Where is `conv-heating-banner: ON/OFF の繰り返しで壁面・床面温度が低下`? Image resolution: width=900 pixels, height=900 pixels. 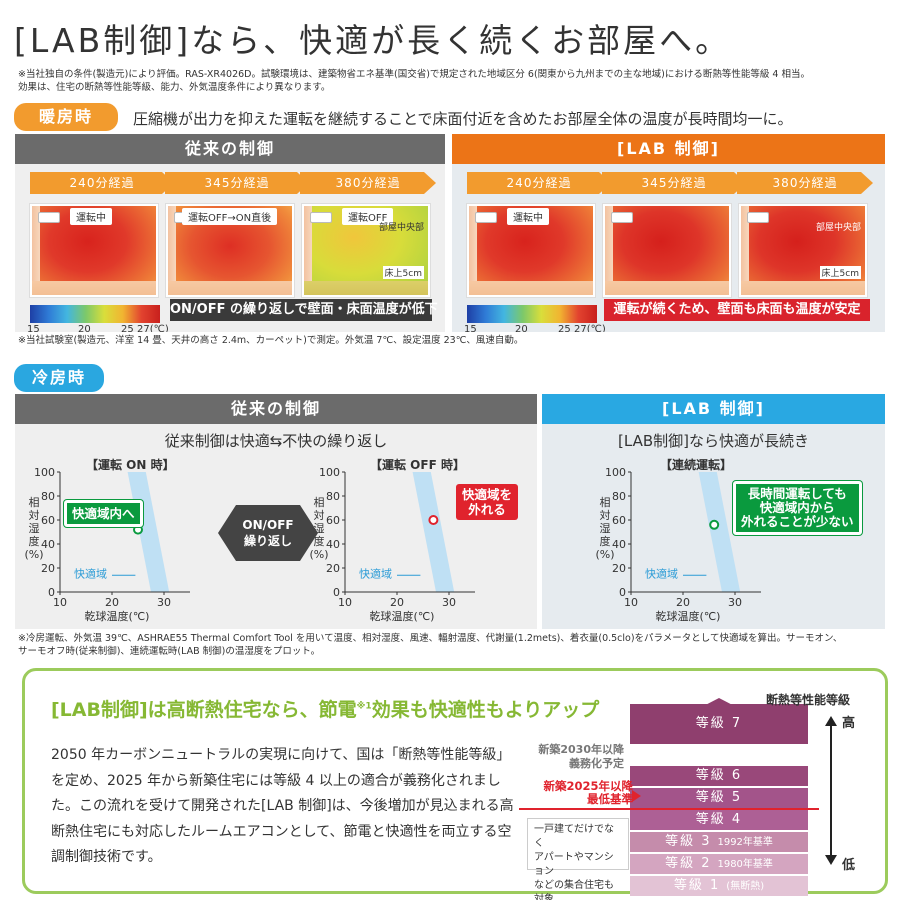 conv-heating-banner: ON/OFF の繰り返しで壁面・床面温度が低下 is located at coordinates (304, 310).